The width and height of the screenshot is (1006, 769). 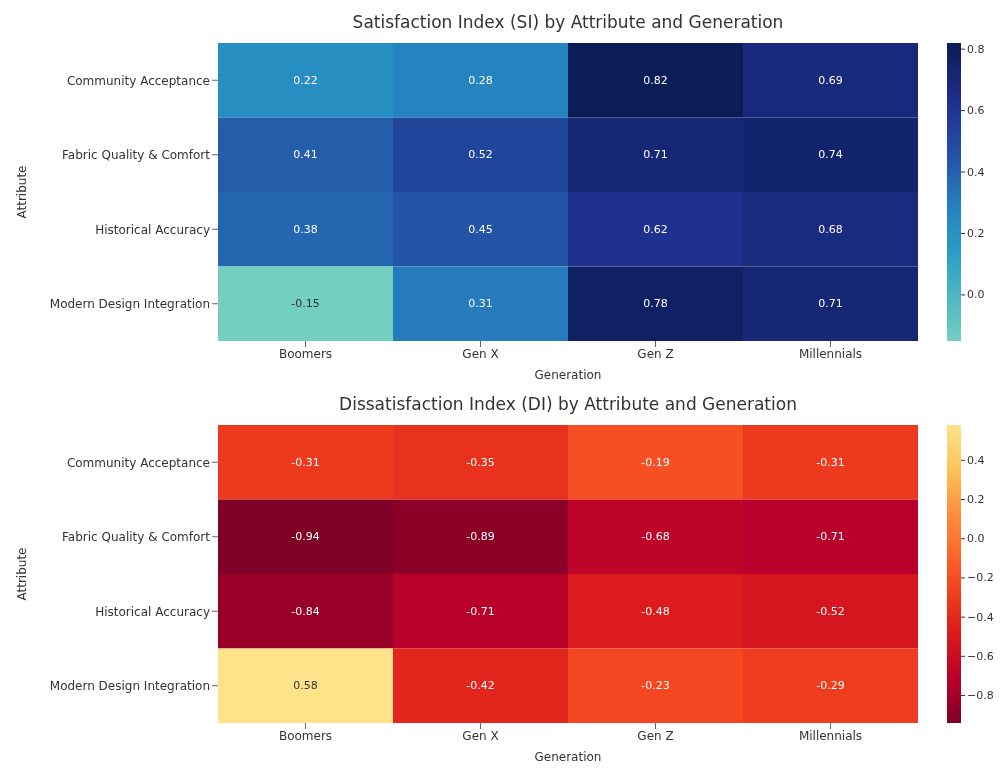 I want to click on data-label: 0.22, so click(x=305, y=80).